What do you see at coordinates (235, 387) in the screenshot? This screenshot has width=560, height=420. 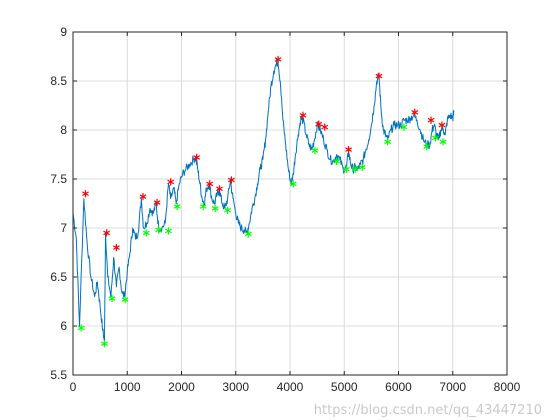 I see `x-tick-label: 3000` at bounding box center [235, 387].